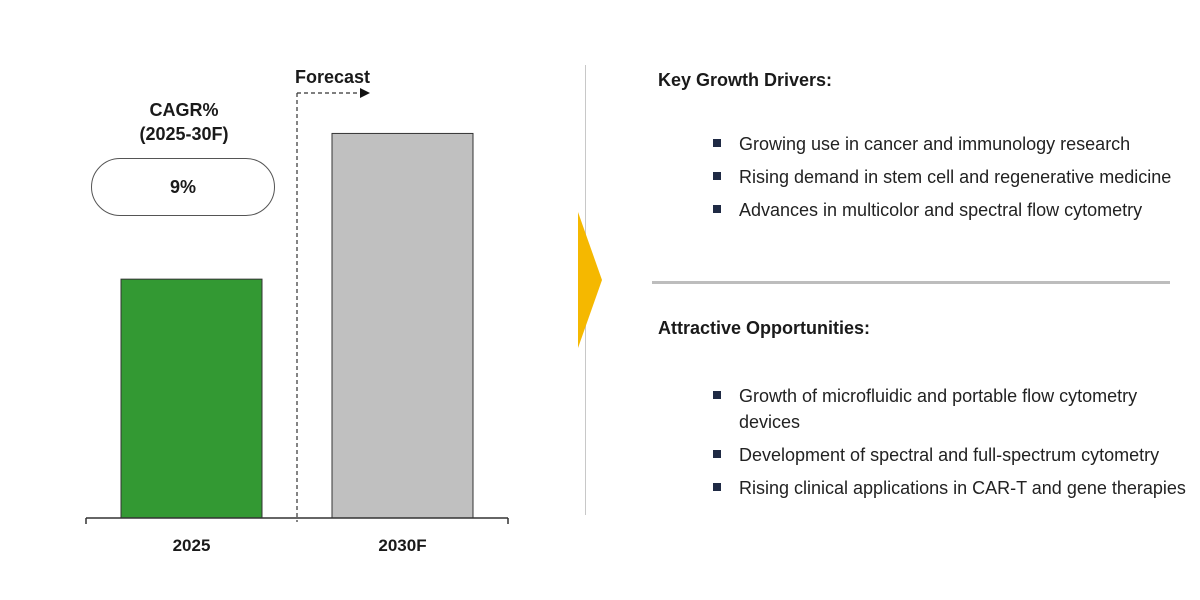  I want to click on bar-2030f, so click(402, 325).